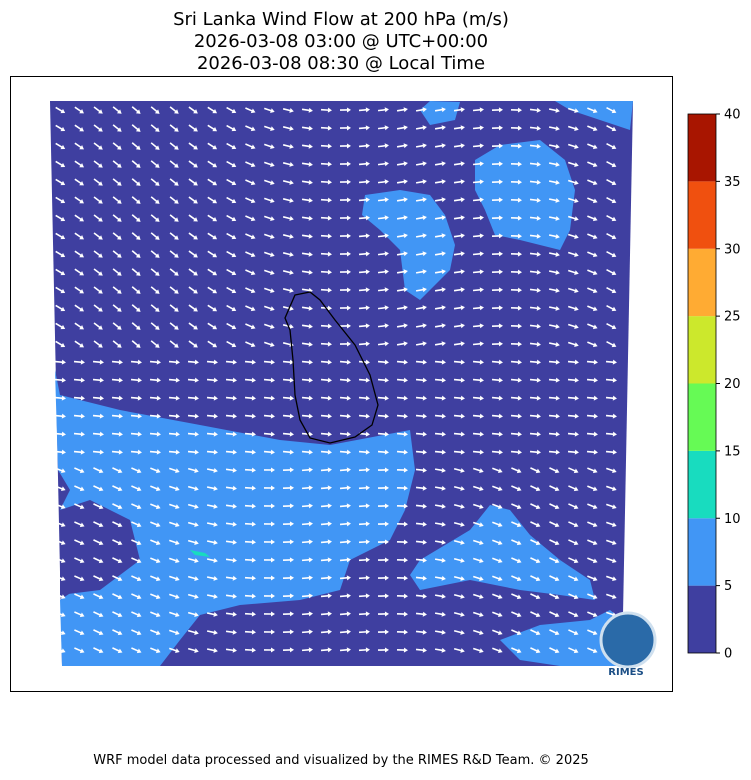  What do you see at coordinates (732, 115) in the screenshot?
I see `colorbar-tick-label: 40` at bounding box center [732, 115].